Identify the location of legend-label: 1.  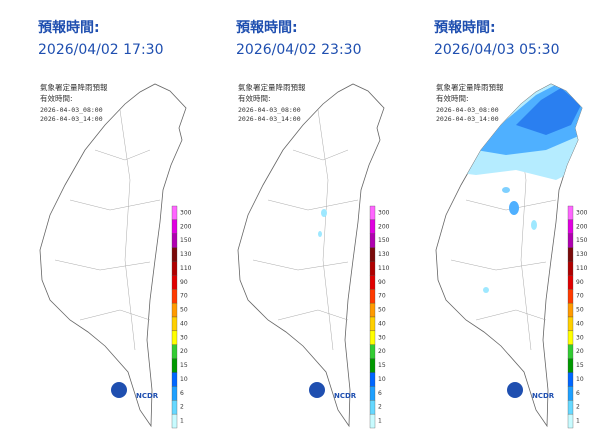
(380, 421).